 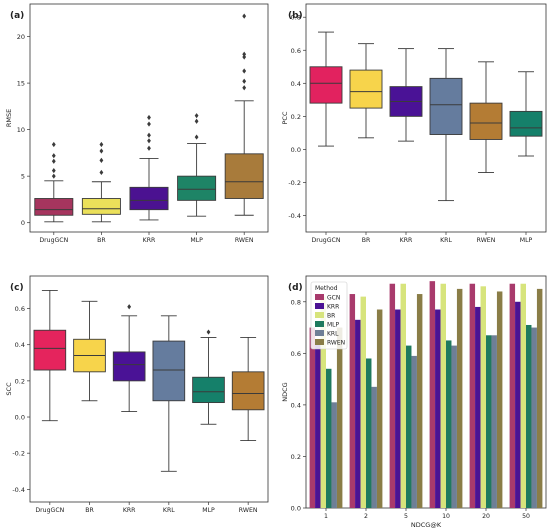 I want to click on y-tick-label: 0.0, so click(x=296, y=150).